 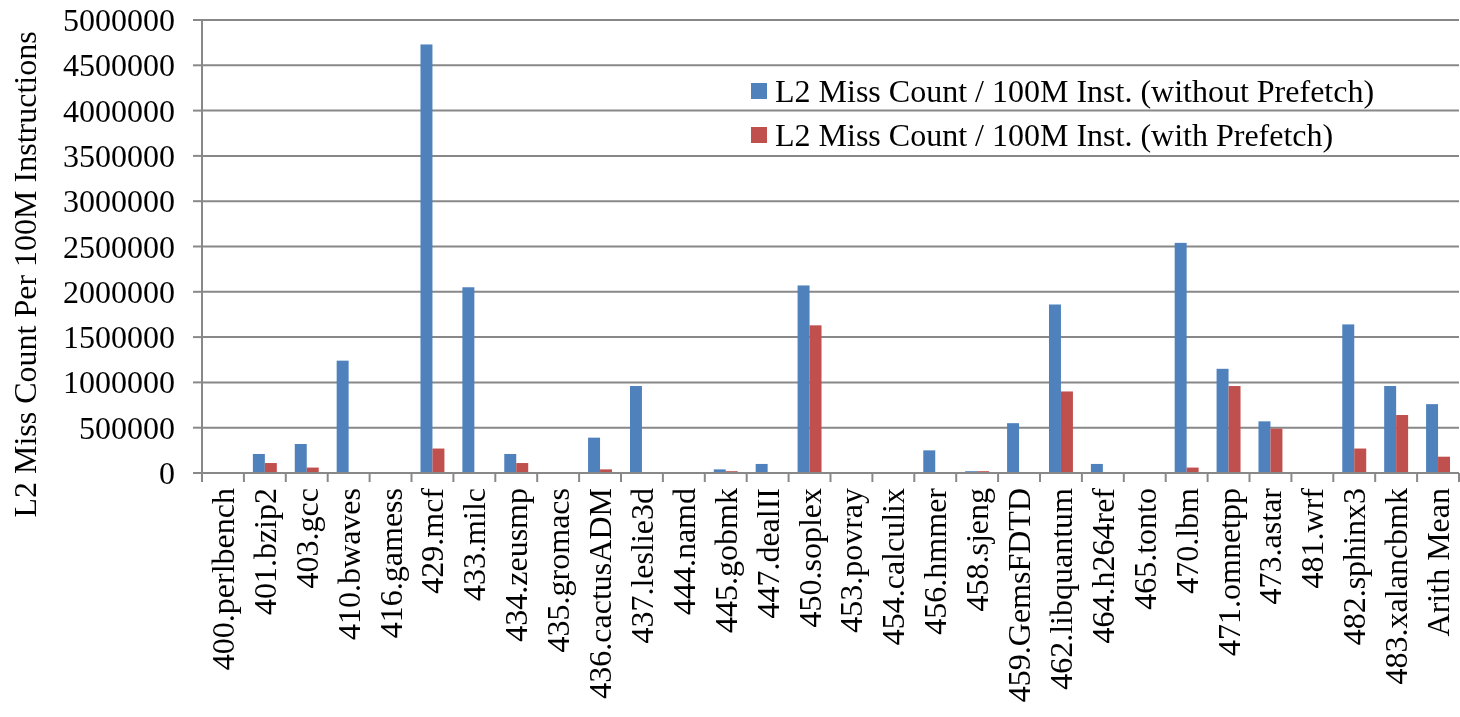 I want to click on y-tick-label: 2500000, so click(x=119, y=246).